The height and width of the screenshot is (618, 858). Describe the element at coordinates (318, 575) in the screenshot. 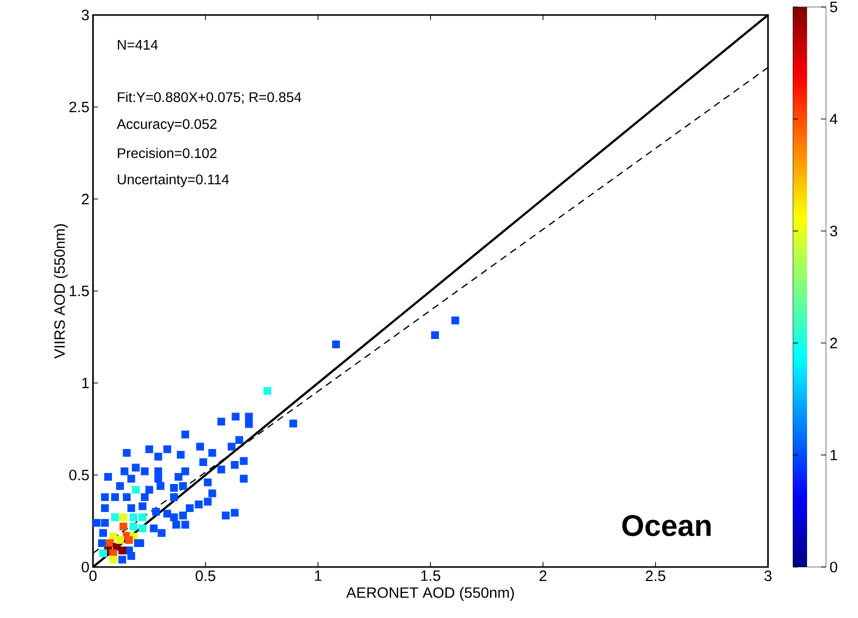

I see `x-tick-label: 1` at that location.